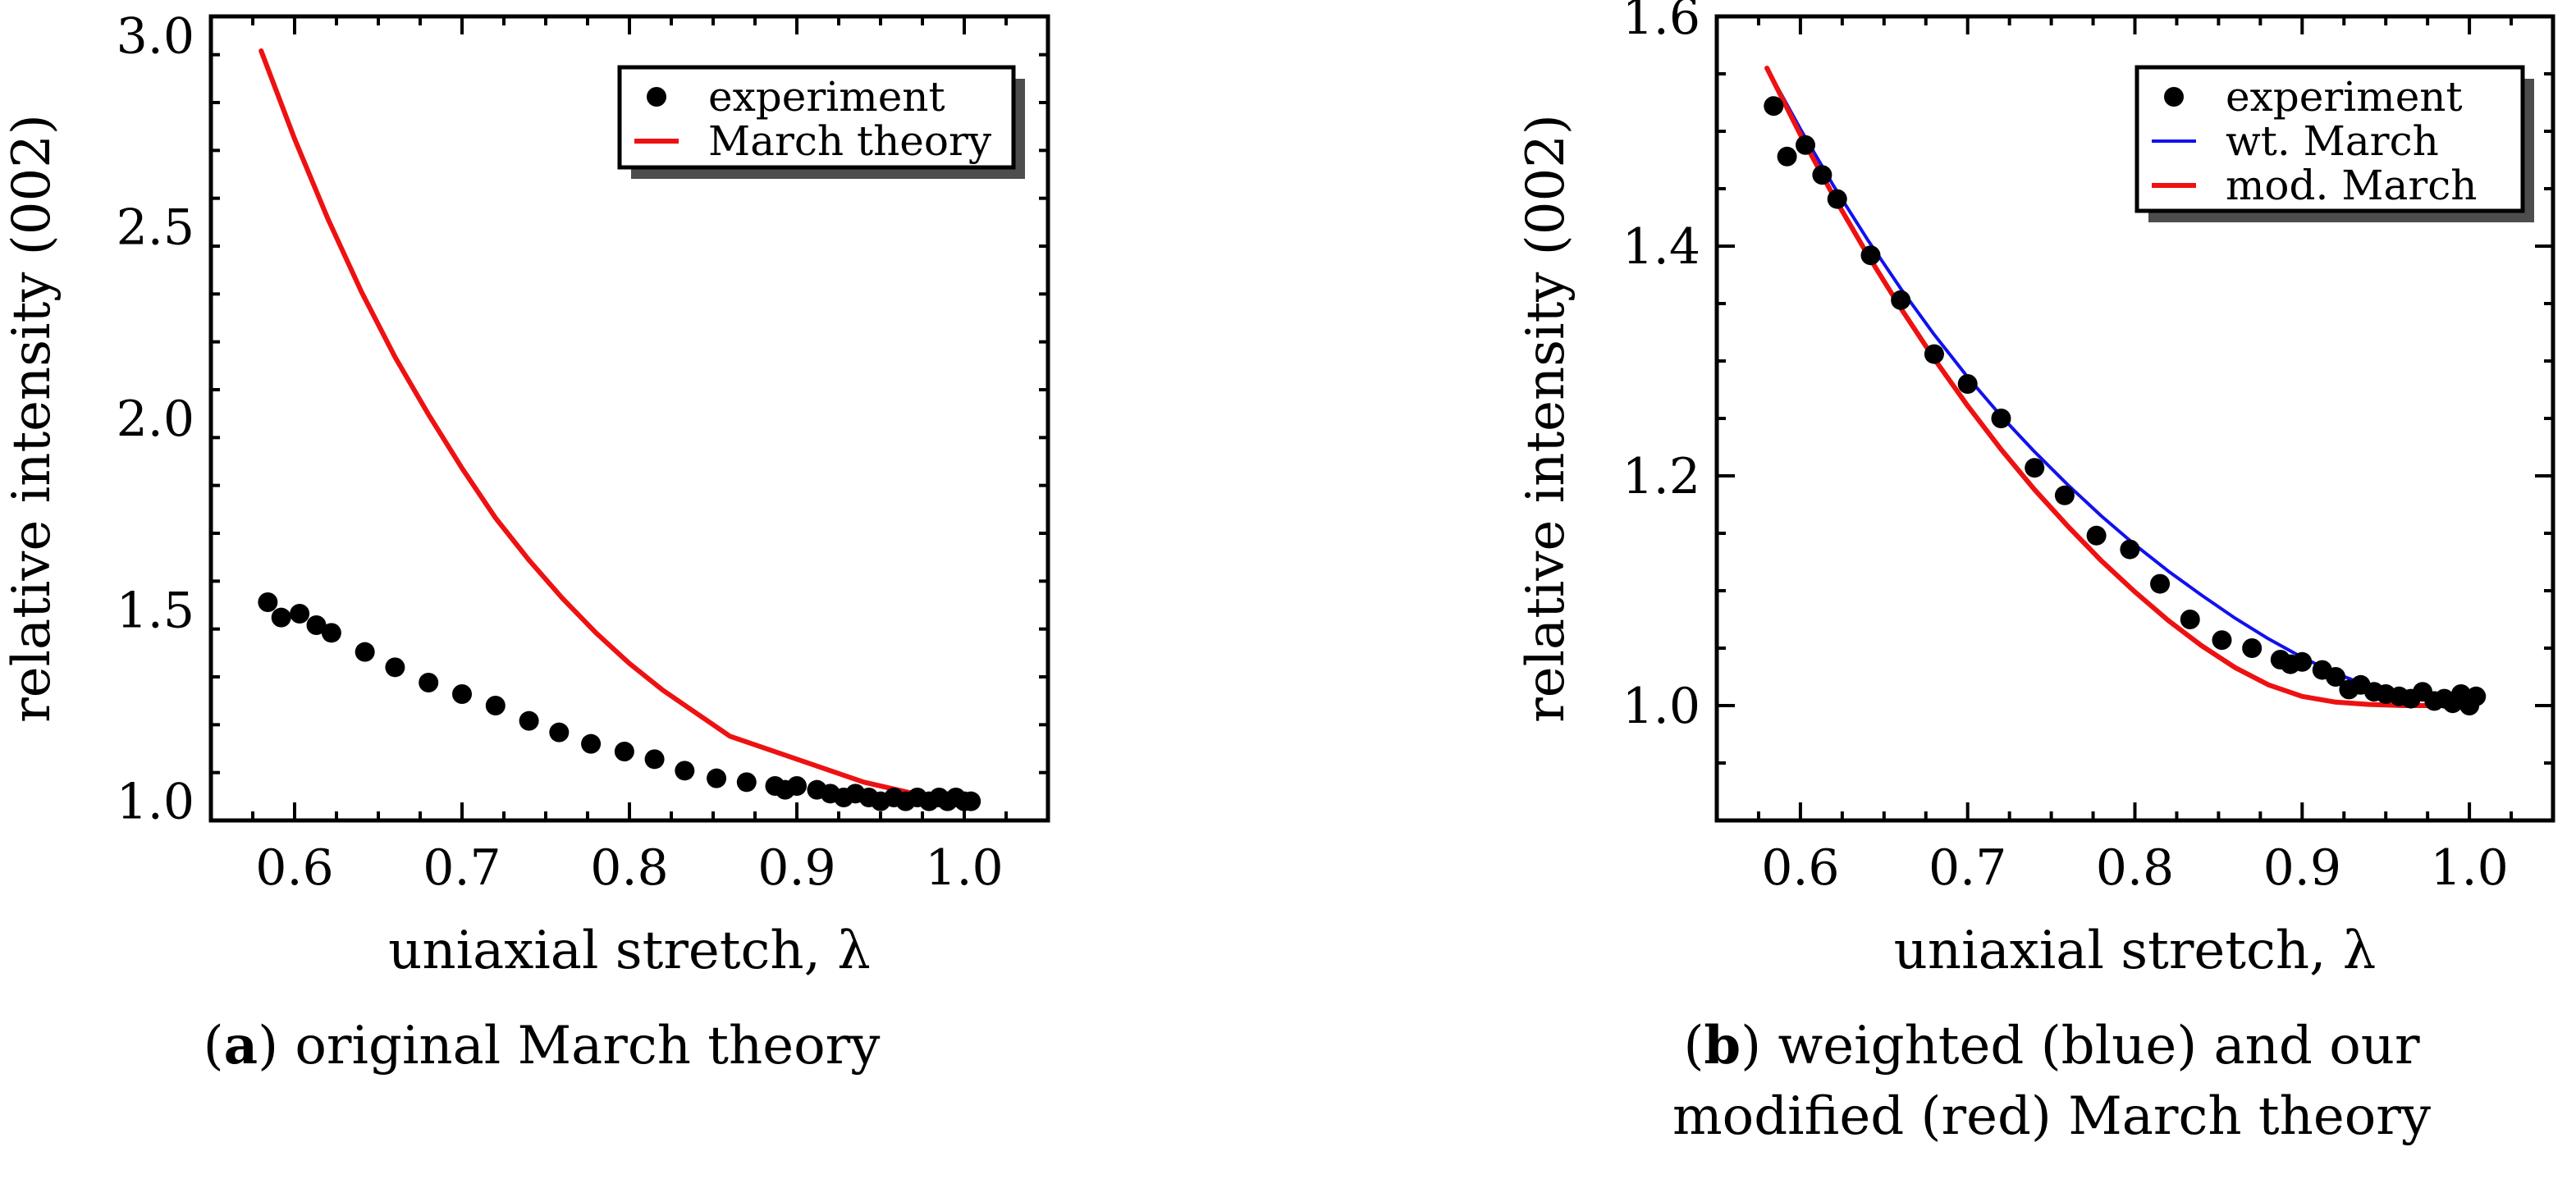  Describe the element at coordinates (155, 36) in the screenshot. I see `y-tick-label: 3.0` at that location.